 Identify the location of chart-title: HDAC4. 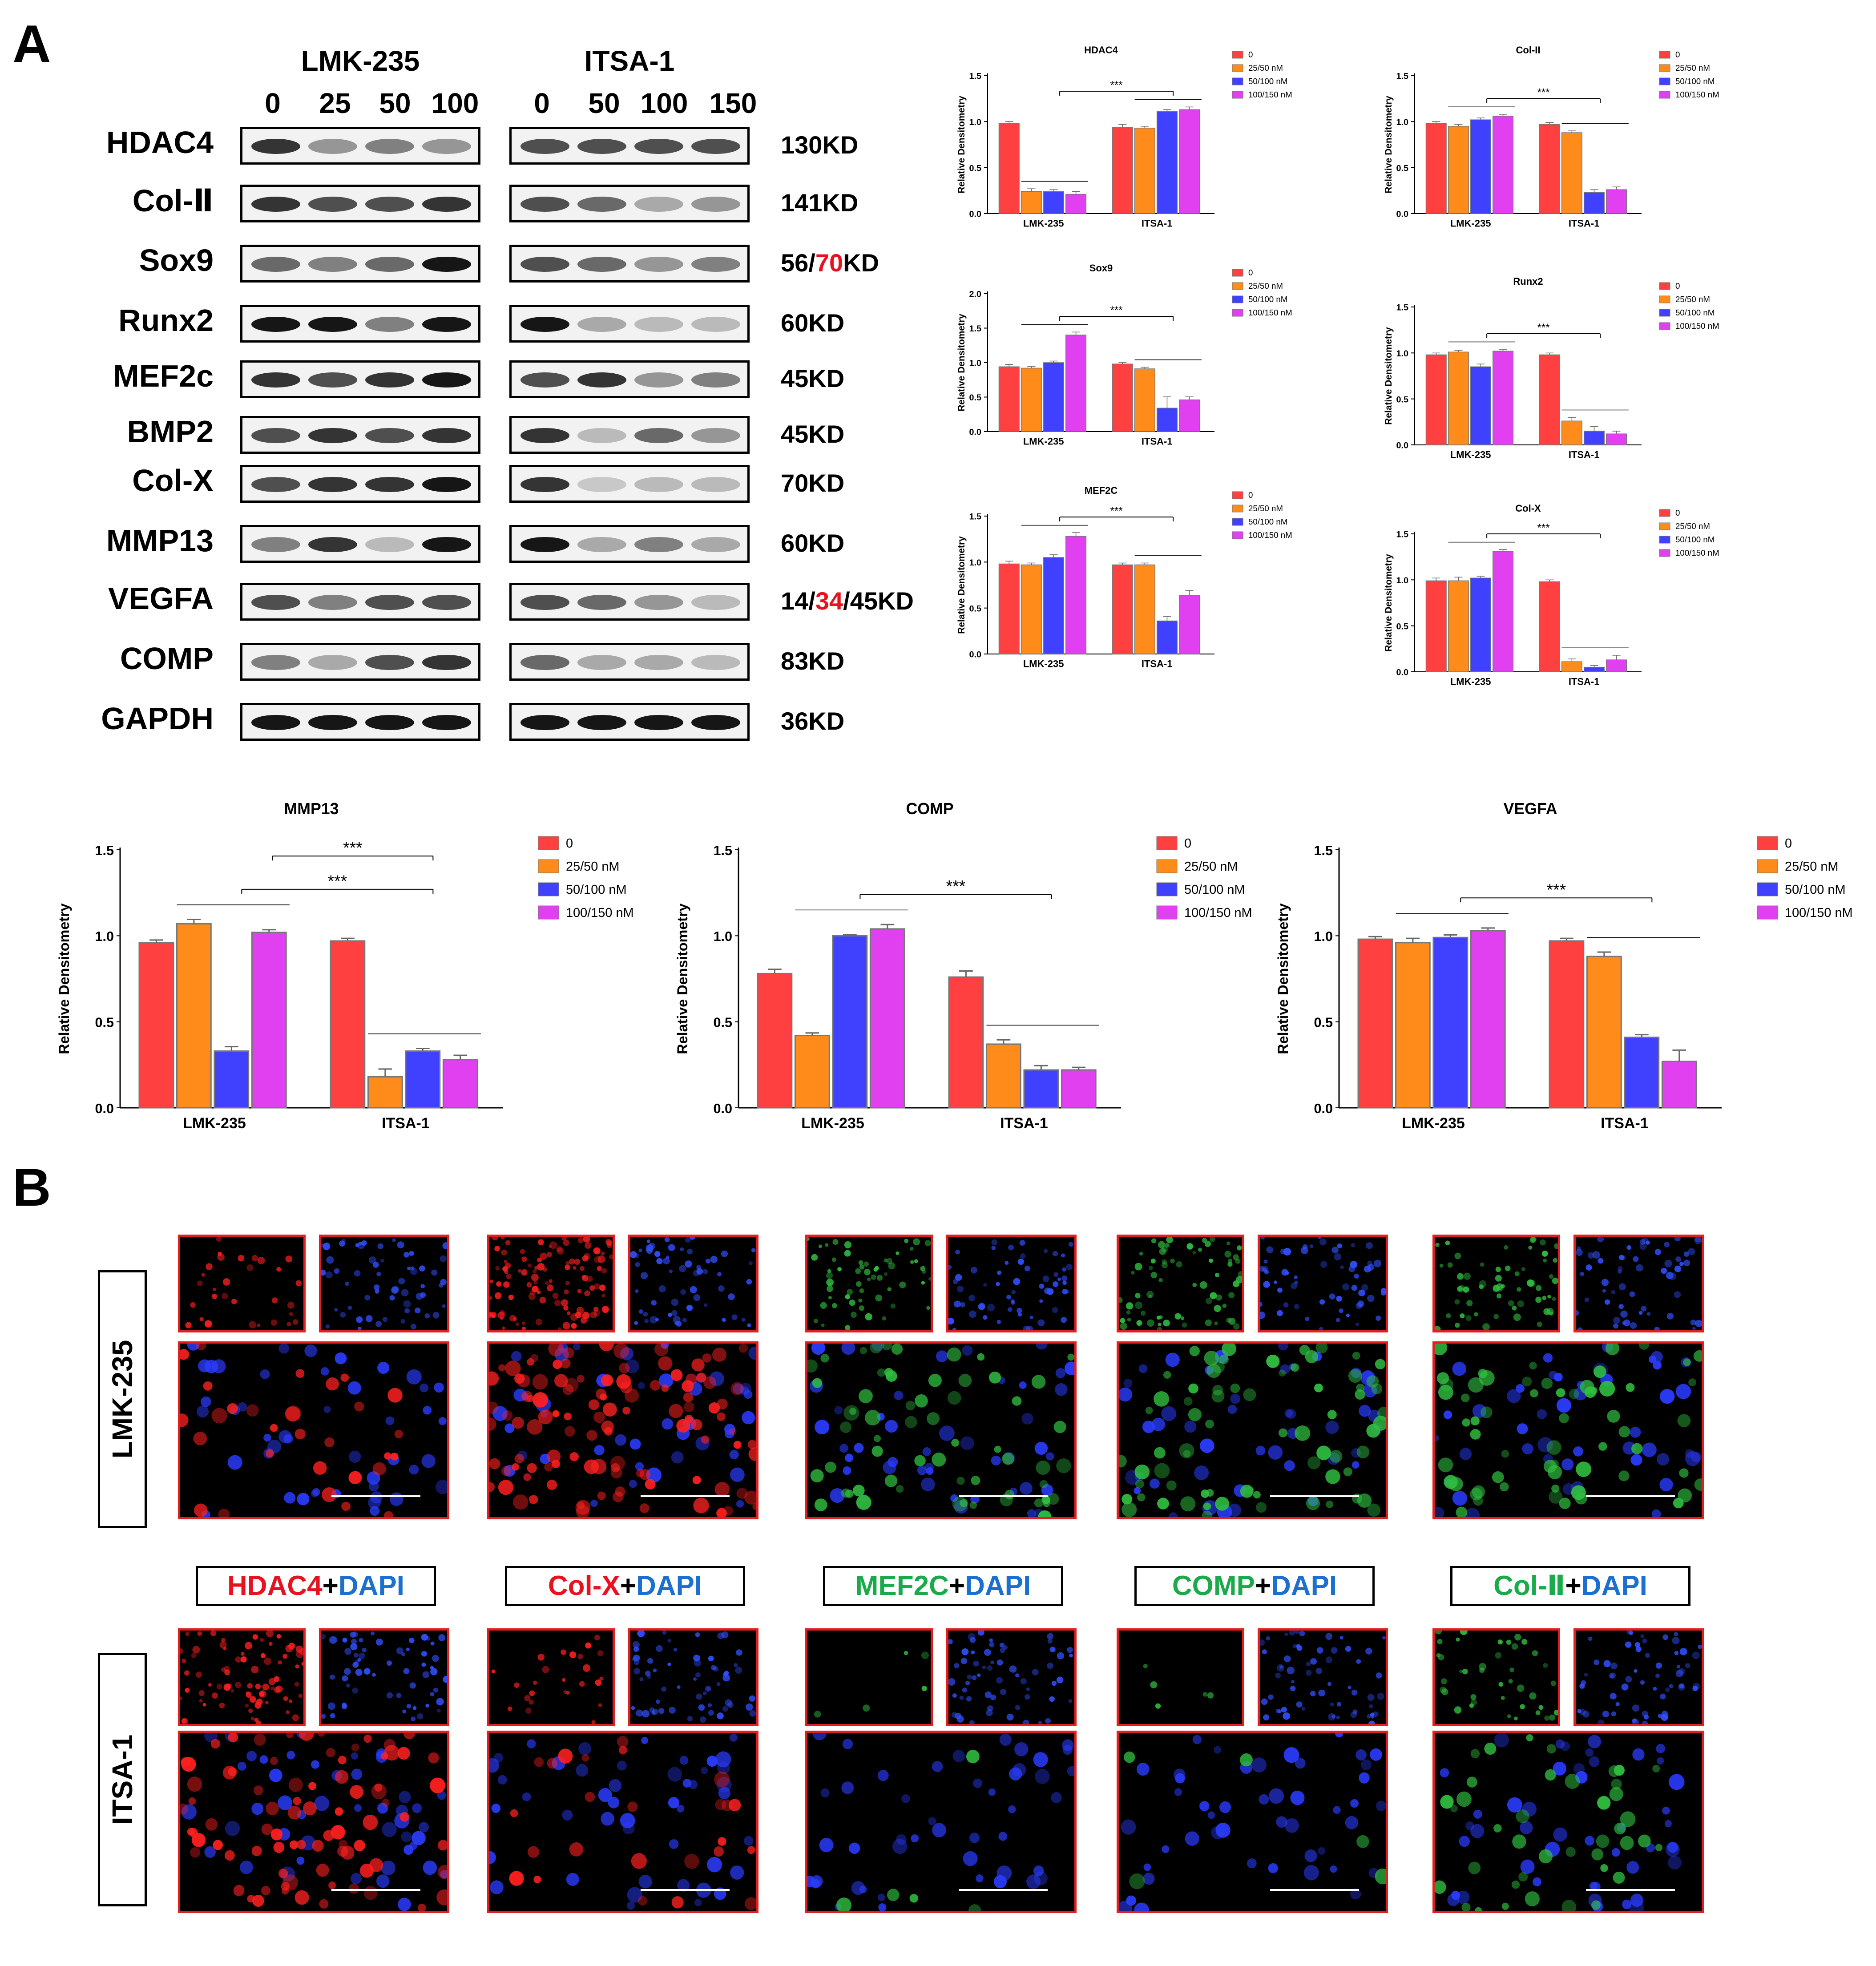
(1101, 50).